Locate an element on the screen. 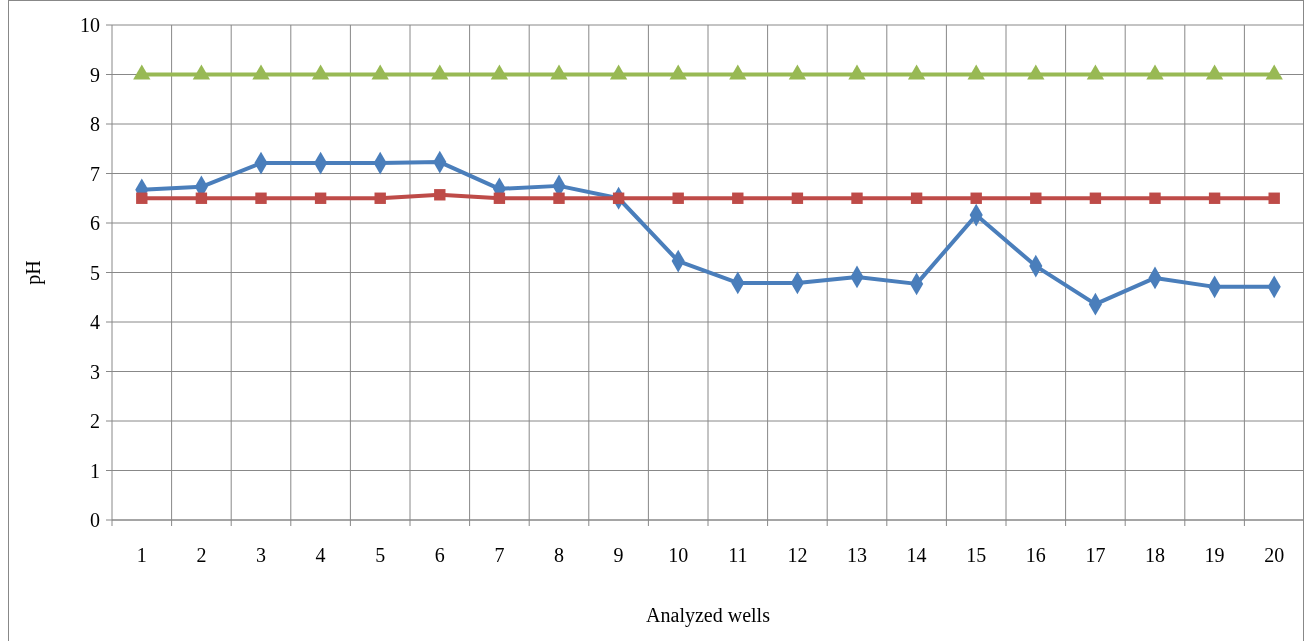  x-tick-label: 20 is located at coordinates (1274, 555).